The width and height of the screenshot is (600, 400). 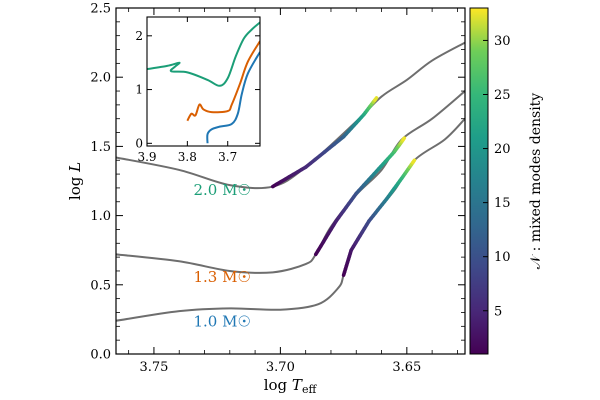 What do you see at coordinates (310, 389) in the screenshot?
I see `x-axis-title-subscript: eff` at bounding box center [310, 389].